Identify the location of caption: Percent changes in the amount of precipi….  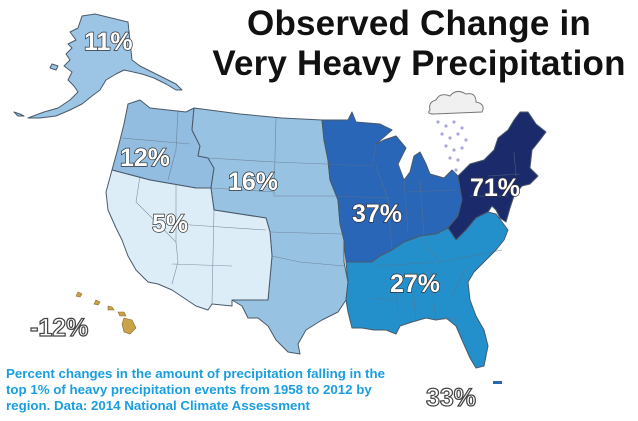
(226, 390).